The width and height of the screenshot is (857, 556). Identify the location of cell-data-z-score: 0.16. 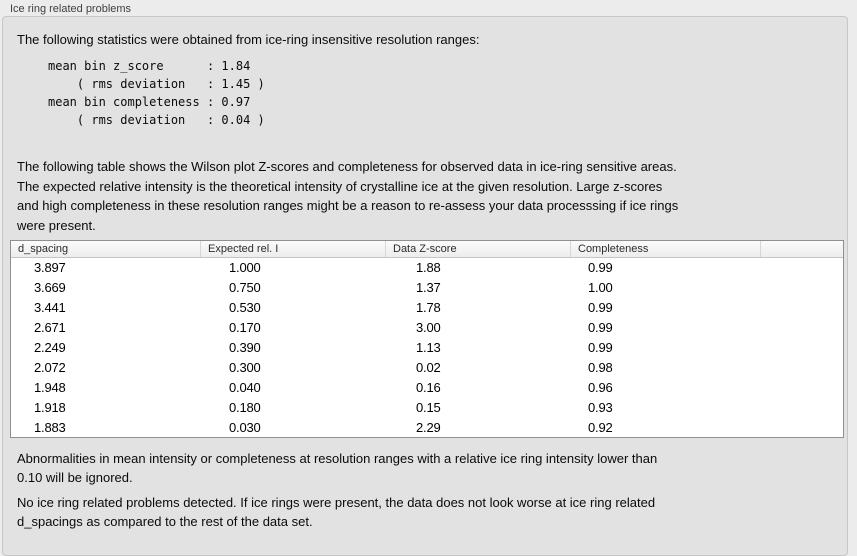
(428, 387).